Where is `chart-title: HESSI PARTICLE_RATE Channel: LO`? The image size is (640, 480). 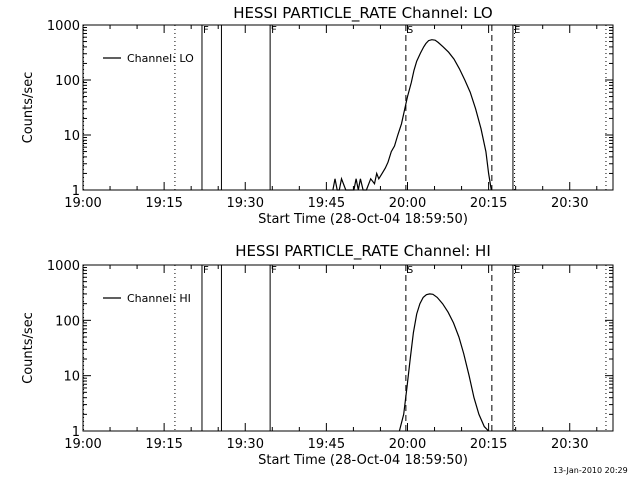 chart-title: HESSI PARTICLE_RATE Channel: LO is located at coordinates (362, 13).